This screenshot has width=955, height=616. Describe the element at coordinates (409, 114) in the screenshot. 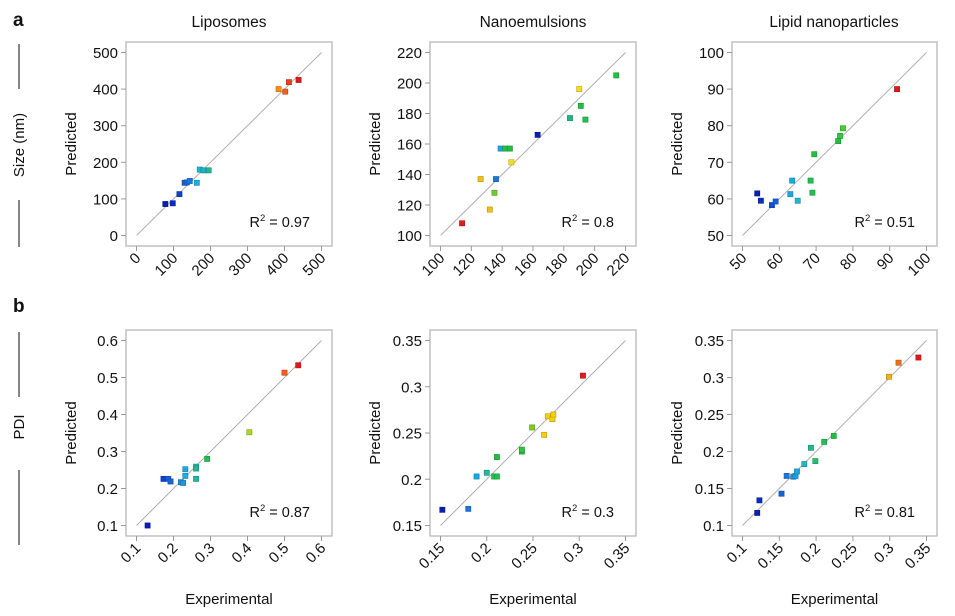

I see `y-tick-label: 180` at that location.